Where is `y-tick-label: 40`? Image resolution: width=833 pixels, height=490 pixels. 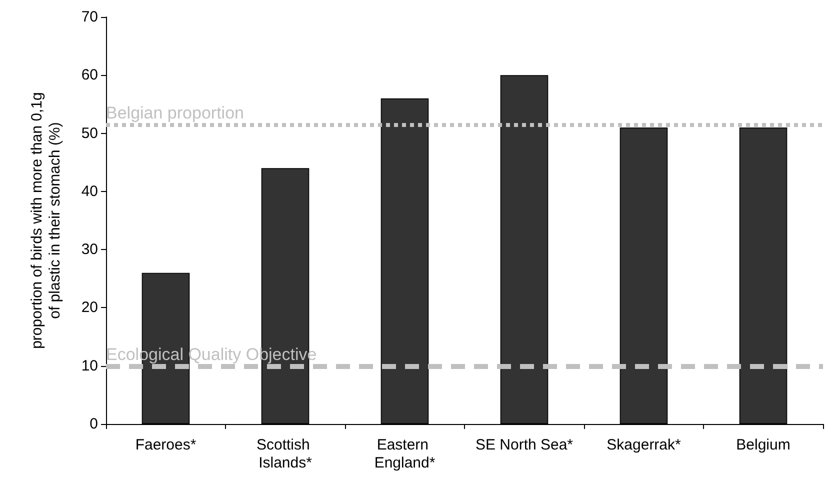 y-tick-label: 40 is located at coordinates (89, 191).